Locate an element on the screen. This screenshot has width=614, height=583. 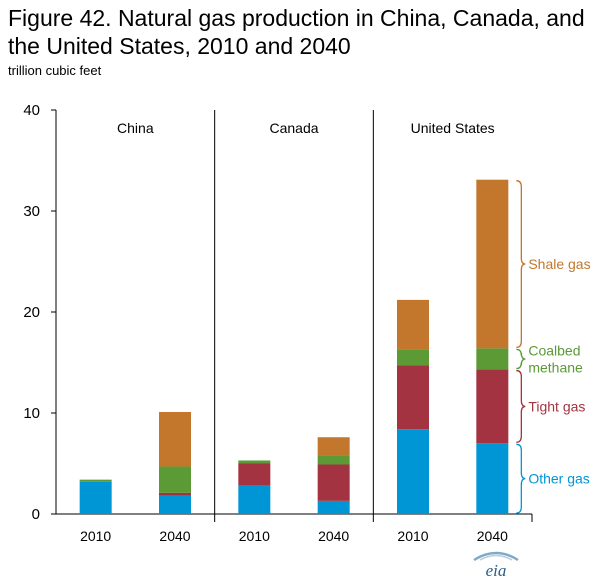
svg-text: eia is located at coordinates (496, 570).